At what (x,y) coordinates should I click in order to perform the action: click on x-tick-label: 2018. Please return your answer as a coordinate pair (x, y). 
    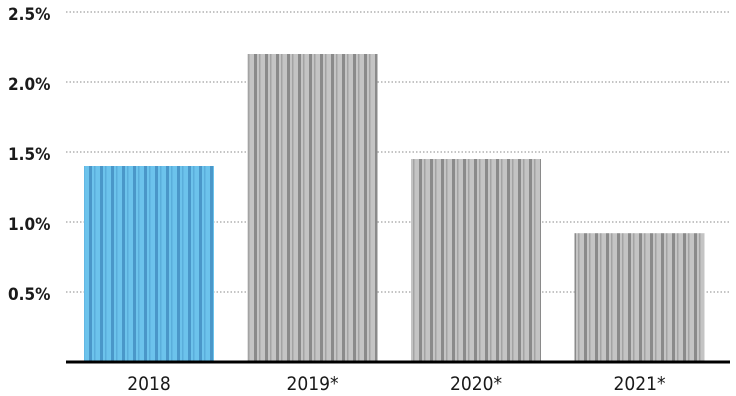
    Looking at the image, I should click on (149, 384).